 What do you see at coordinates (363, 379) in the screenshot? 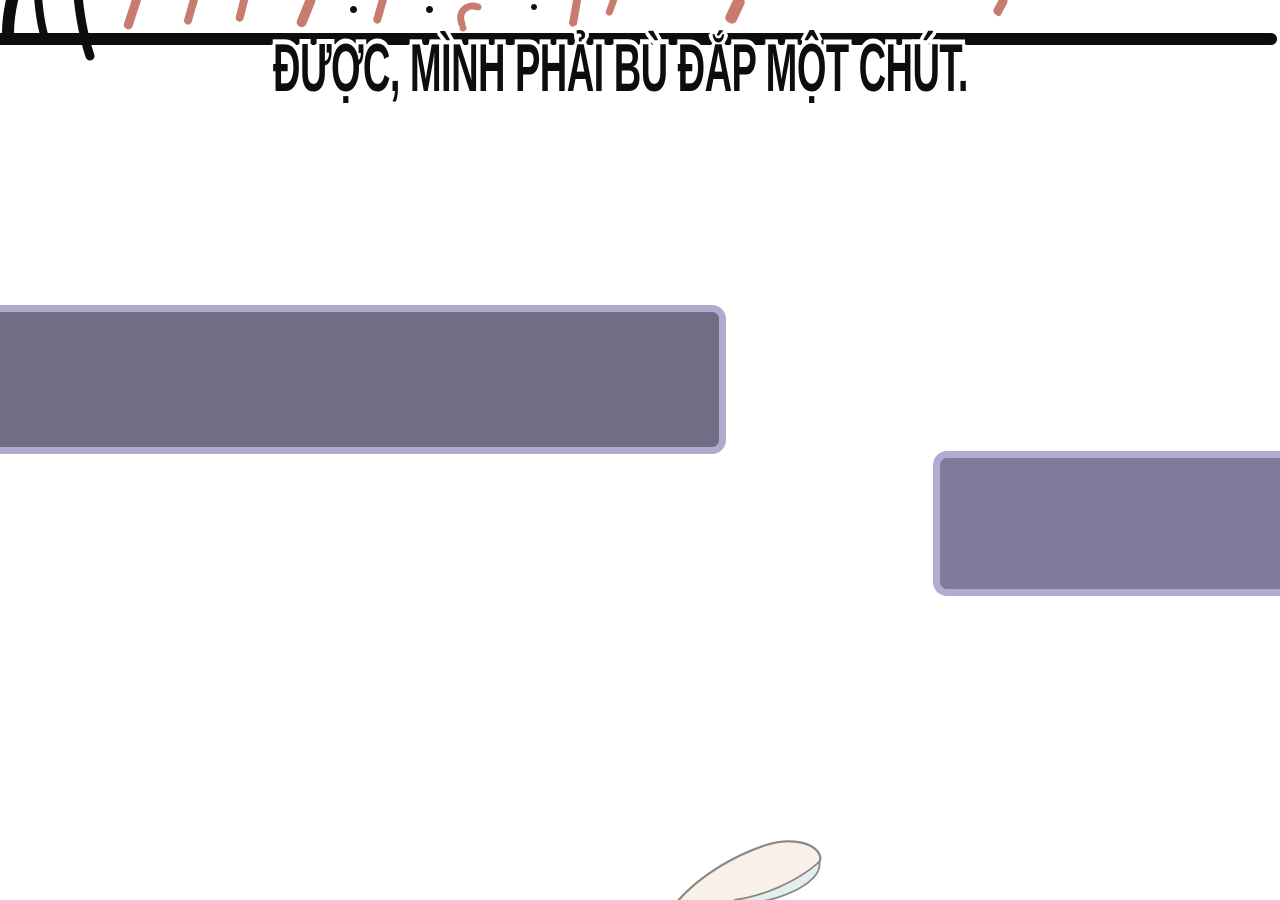
I see `purple-panel-left` at bounding box center [363, 379].